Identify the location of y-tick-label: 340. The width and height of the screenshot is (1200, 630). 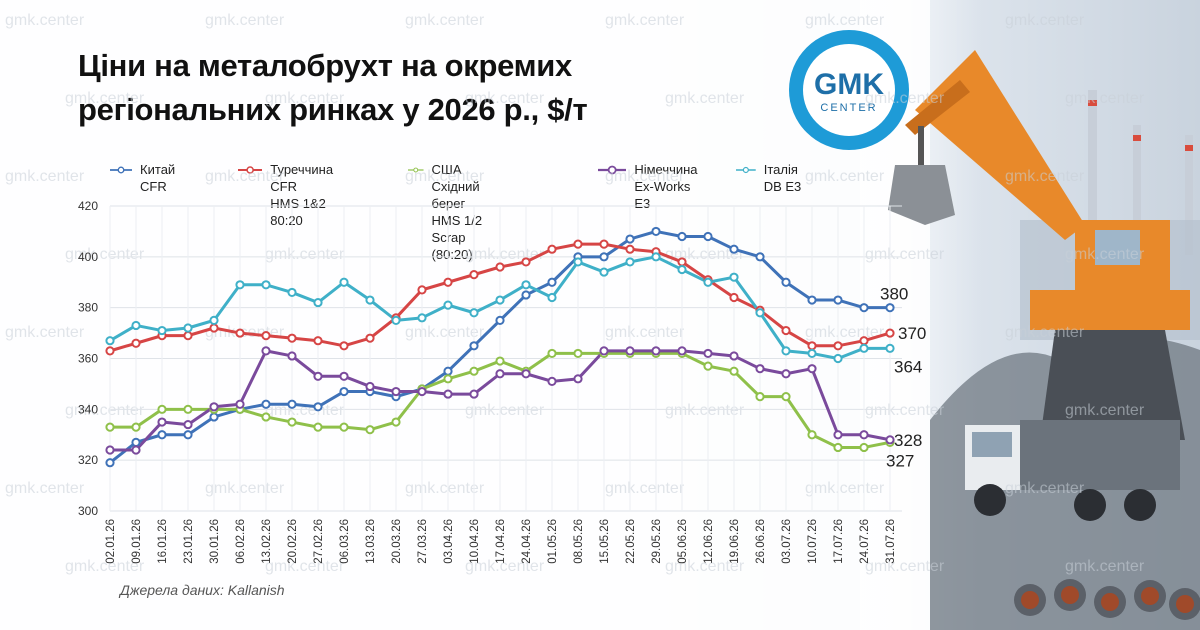
(88, 409).